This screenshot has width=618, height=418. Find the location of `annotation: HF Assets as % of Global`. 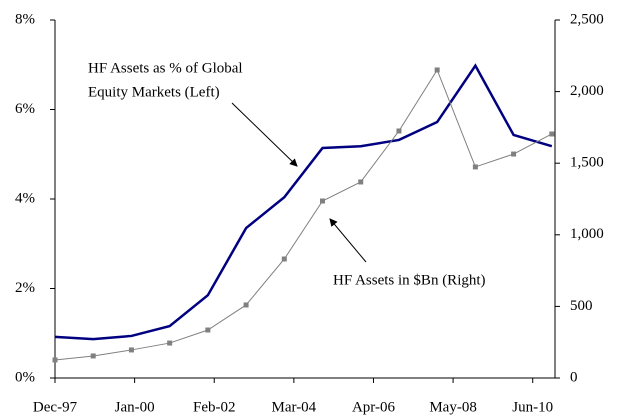

annotation: HF Assets as % of Global is located at coordinates (165, 68).